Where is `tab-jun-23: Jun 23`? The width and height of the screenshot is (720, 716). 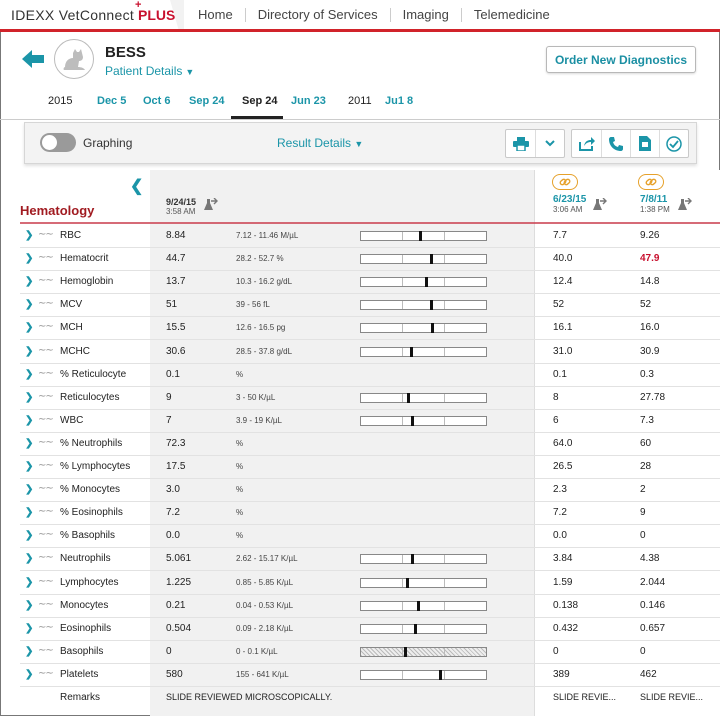
tab-jun-23: Jun 23 is located at coordinates (308, 101).